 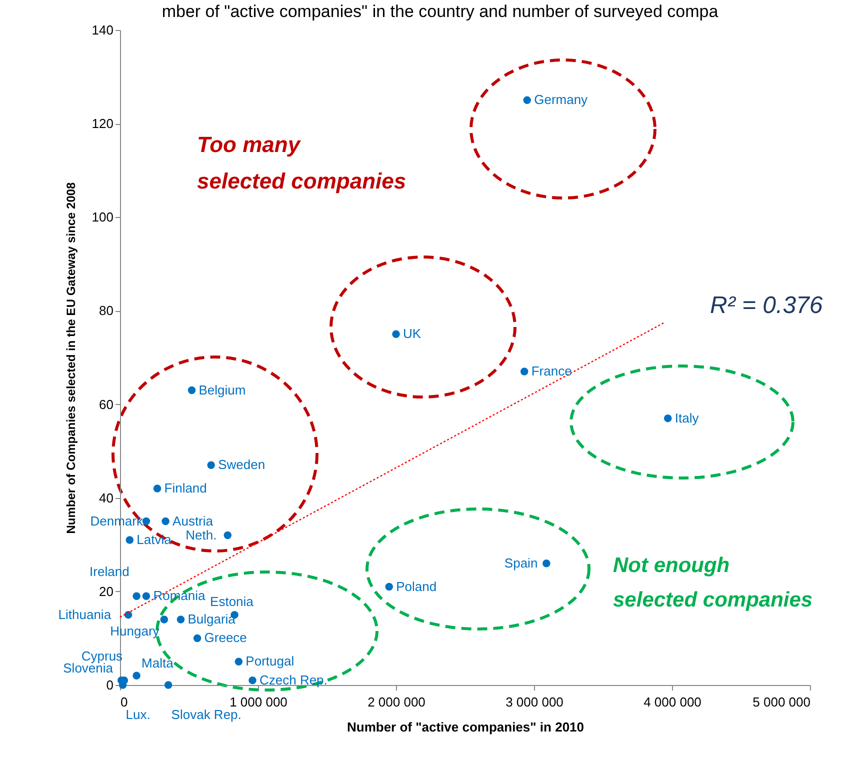 What do you see at coordinates (535, 702) in the screenshot?
I see `x-tick-label: 3 000 000` at bounding box center [535, 702].